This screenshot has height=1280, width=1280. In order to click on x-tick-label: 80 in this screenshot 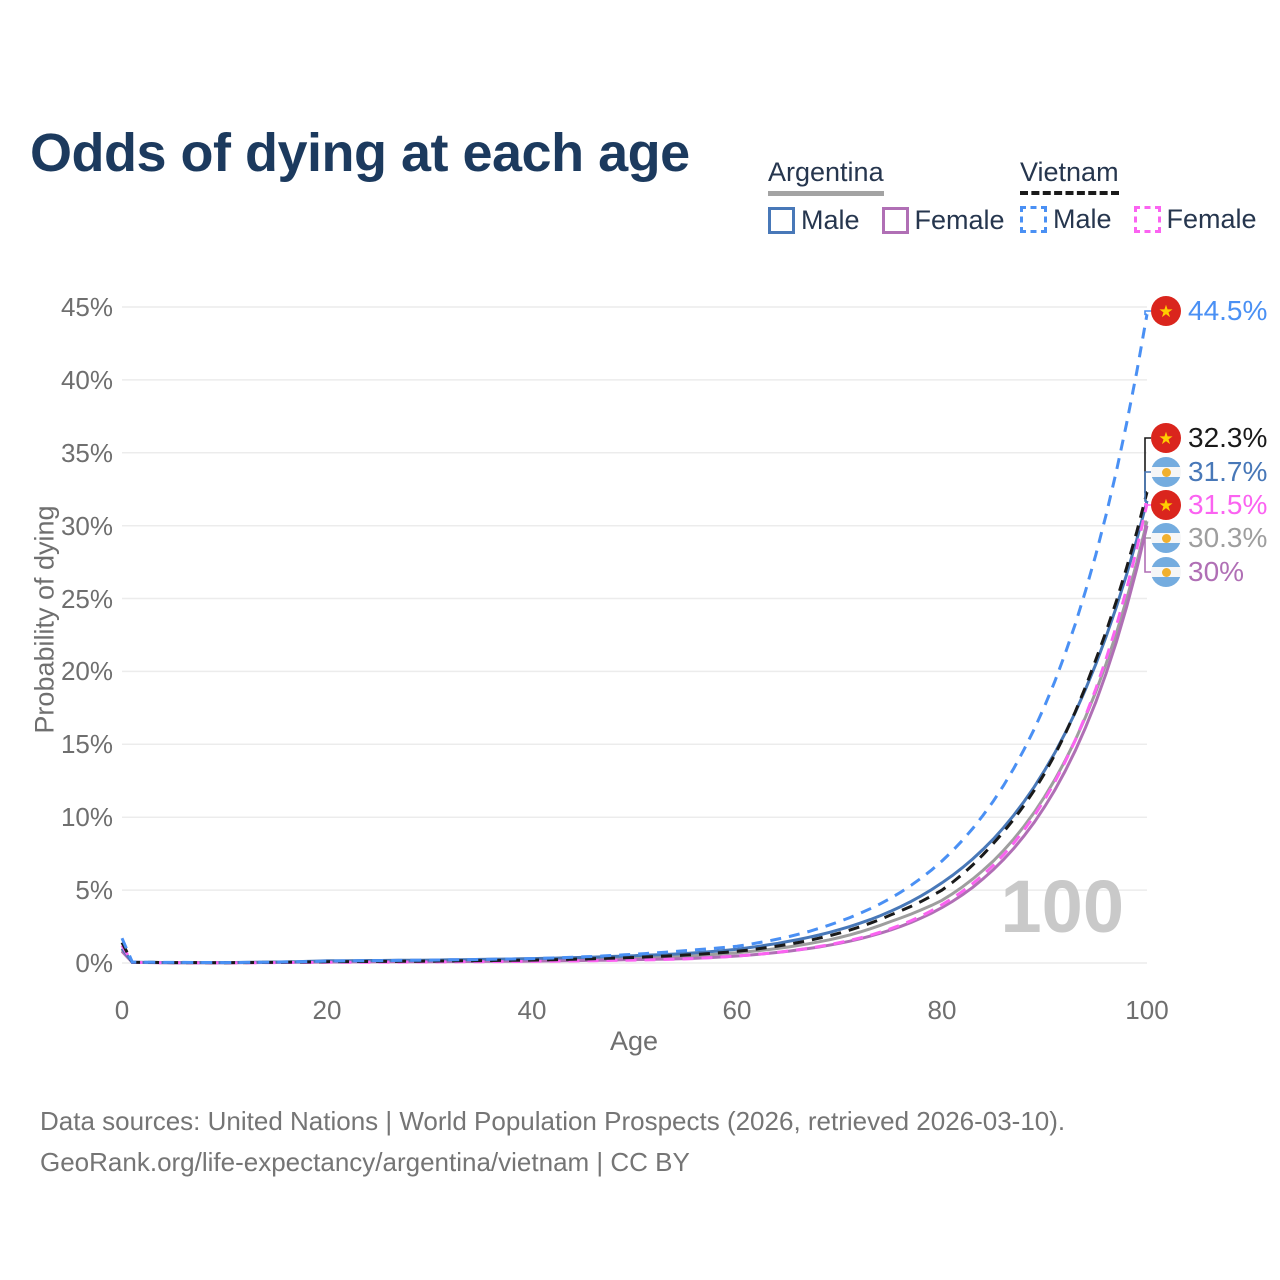, I will do `click(942, 1010)`.